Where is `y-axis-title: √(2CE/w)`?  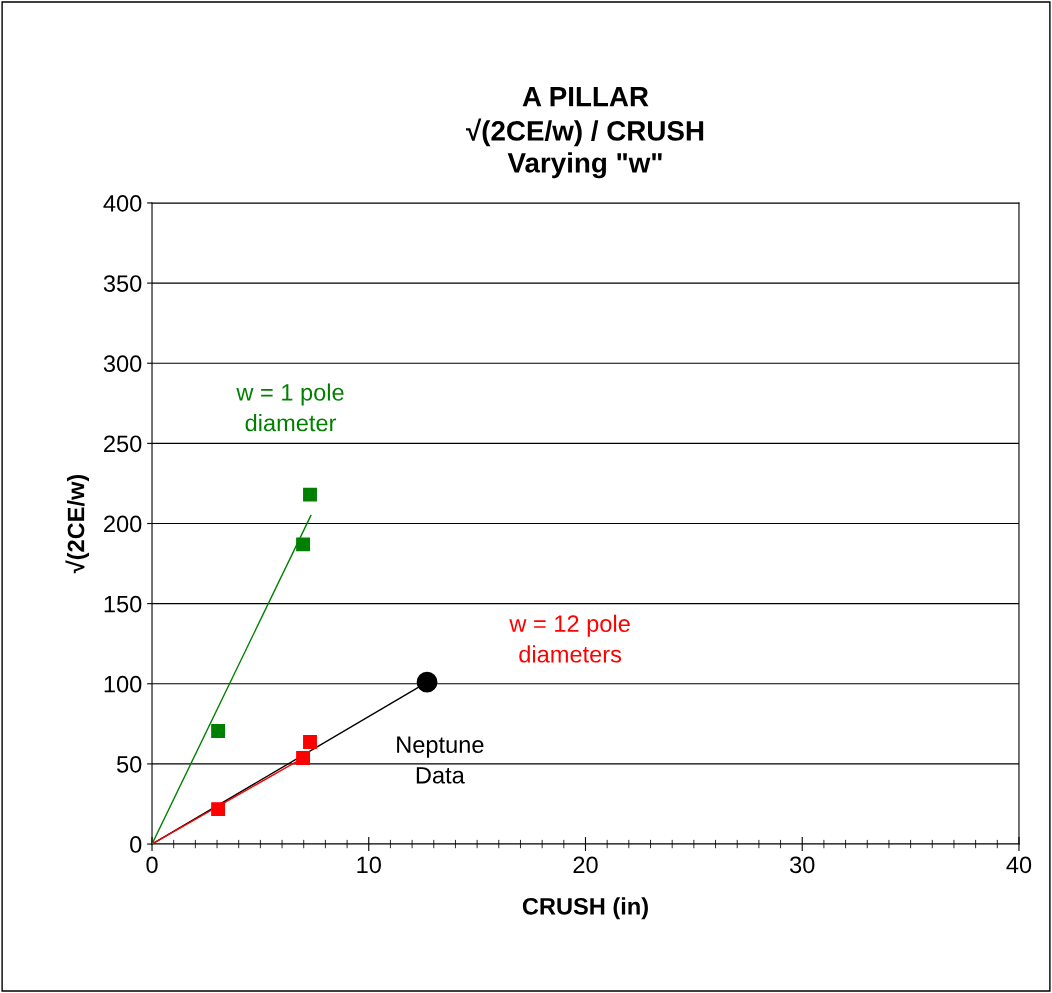
y-axis-title: √(2CE/w) is located at coordinates (77, 524).